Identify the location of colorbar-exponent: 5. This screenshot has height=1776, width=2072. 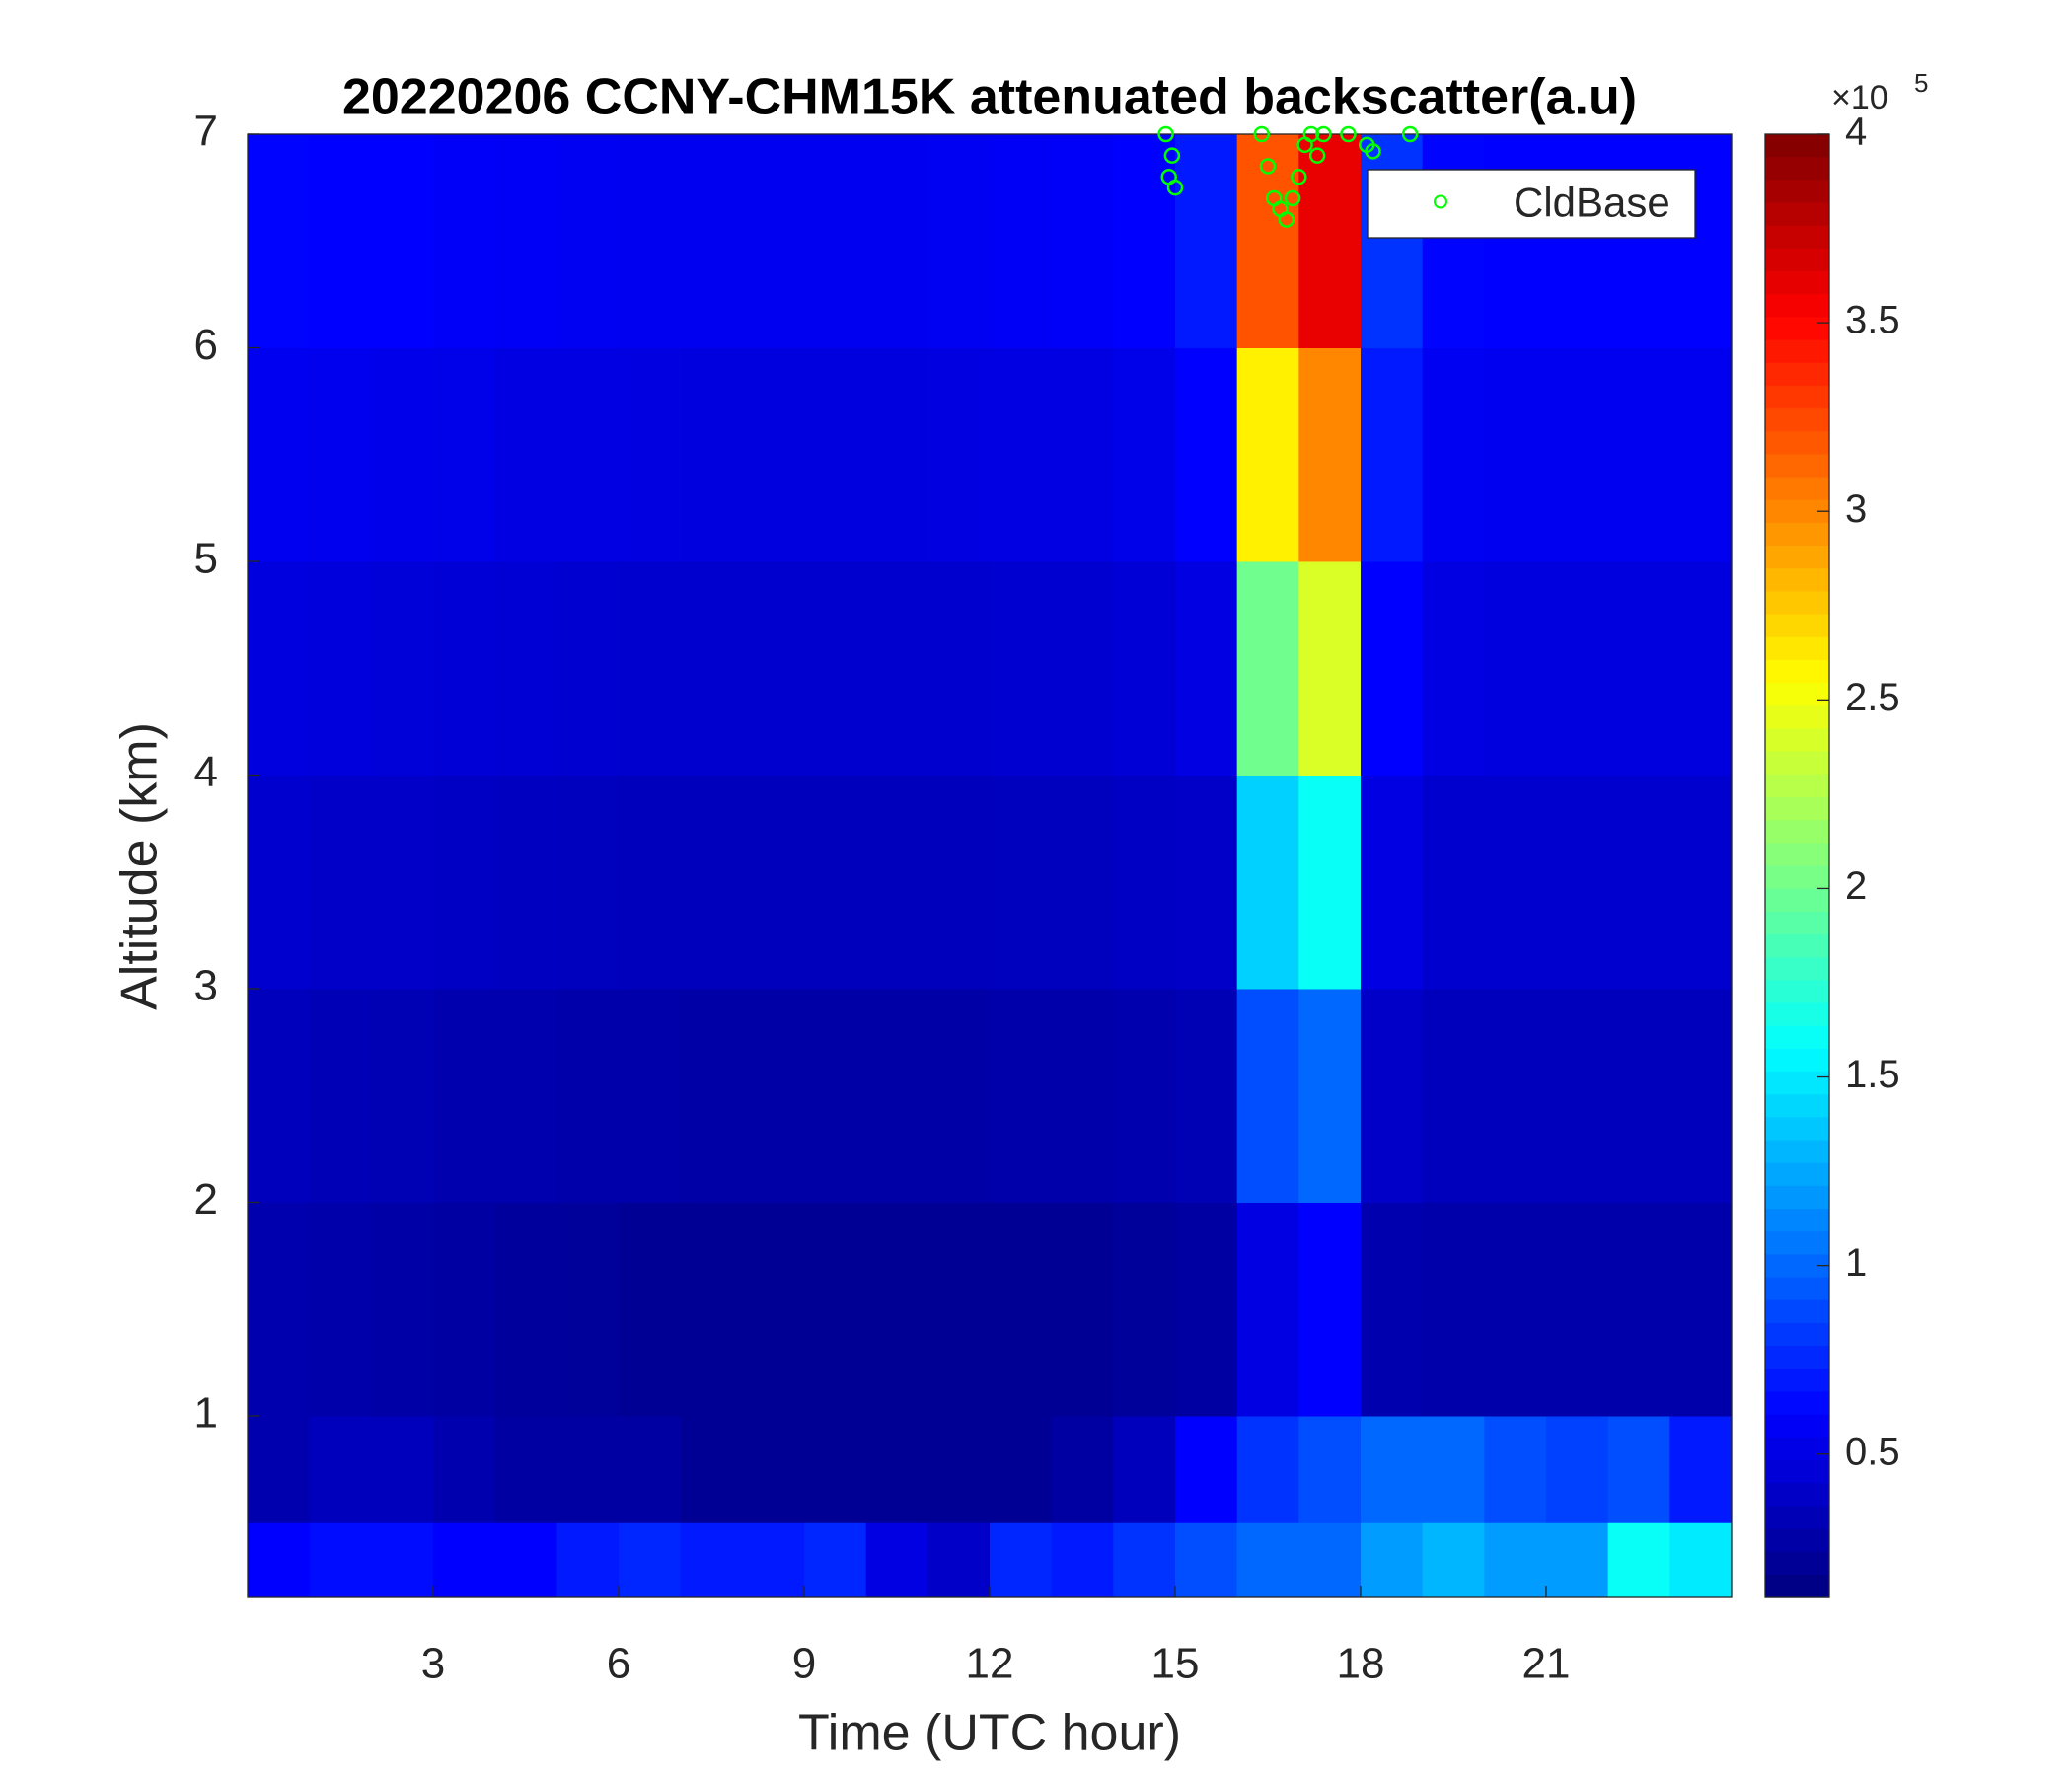
(1921, 83).